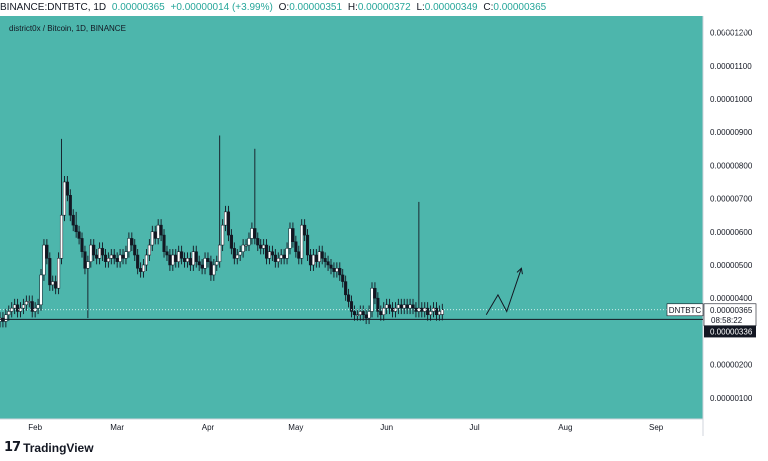  Describe the element at coordinates (284, 7) in the screenshot. I see `open-label: O:` at that location.